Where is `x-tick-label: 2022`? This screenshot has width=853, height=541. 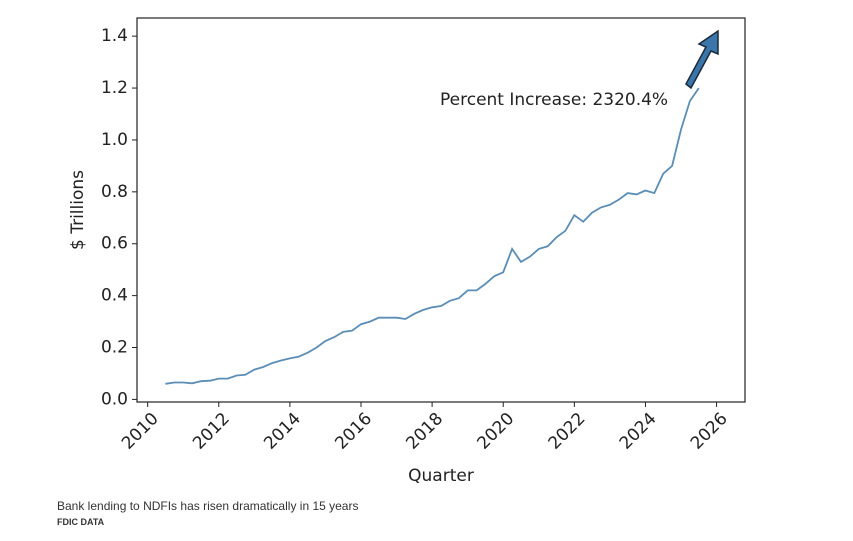
x-tick-label: 2022 is located at coordinates (567, 431).